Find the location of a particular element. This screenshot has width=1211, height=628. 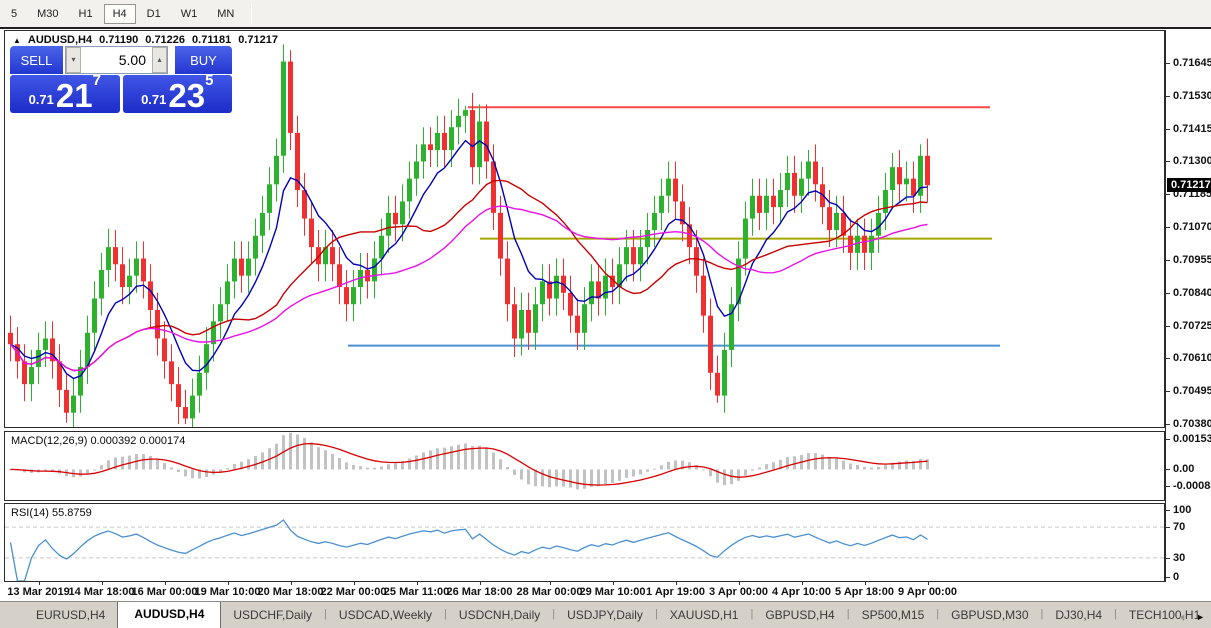

sell-price-prefix: 0.71 is located at coordinates (41, 99).